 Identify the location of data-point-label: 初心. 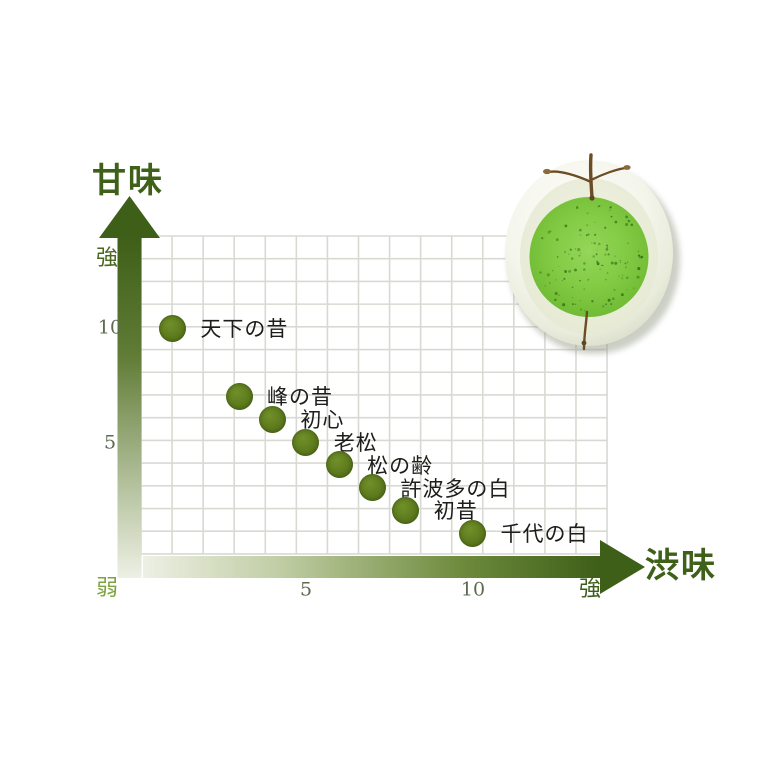
(322, 420).